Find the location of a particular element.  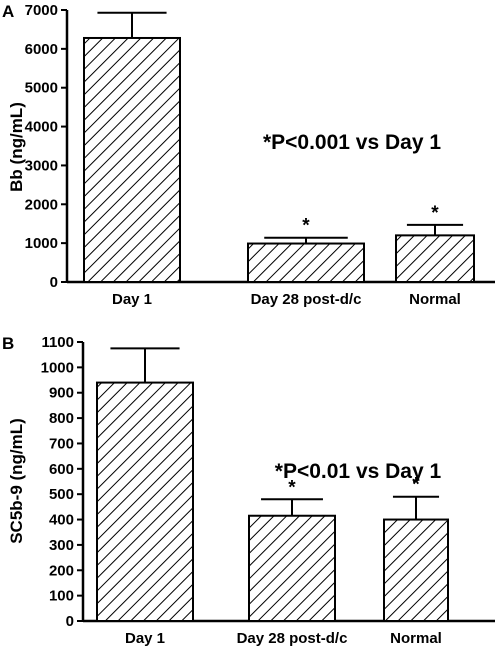

panel-a-y-tick-label: 4000 is located at coordinates (41, 127).